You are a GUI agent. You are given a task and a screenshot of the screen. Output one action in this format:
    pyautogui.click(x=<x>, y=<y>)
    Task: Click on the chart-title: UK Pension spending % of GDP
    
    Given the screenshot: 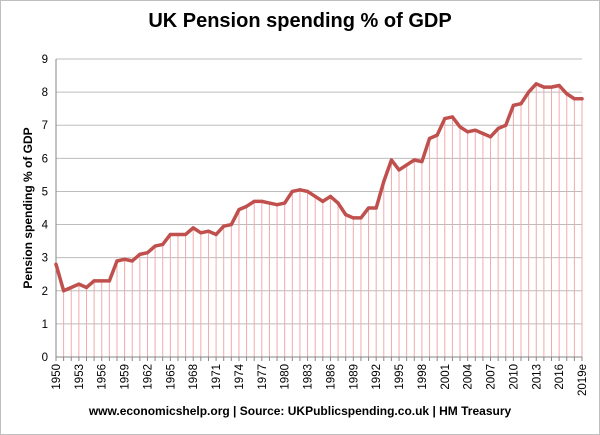 What is the action you would take?
    pyautogui.click(x=300, y=21)
    